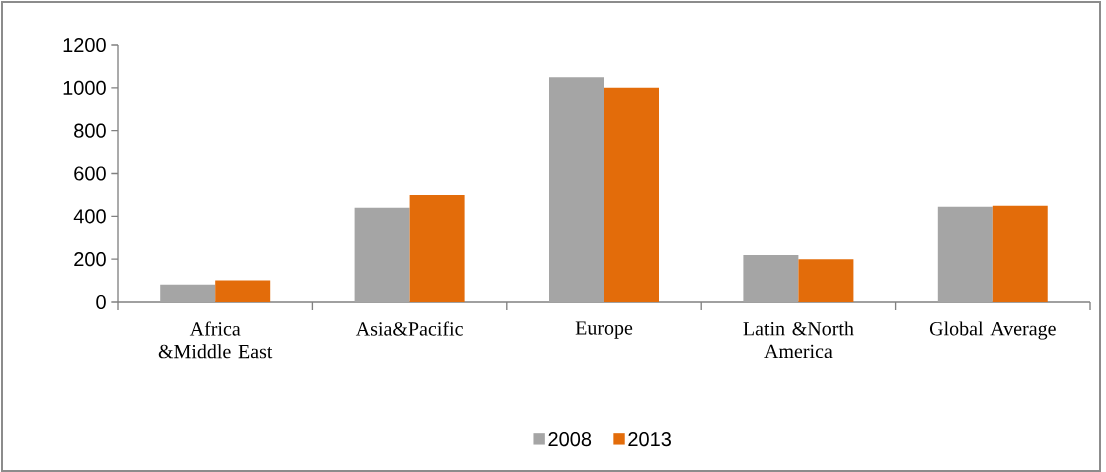 The height and width of the screenshot is (472, 1106). I want to click on x-tick-label: Europe, so click(604, 330).